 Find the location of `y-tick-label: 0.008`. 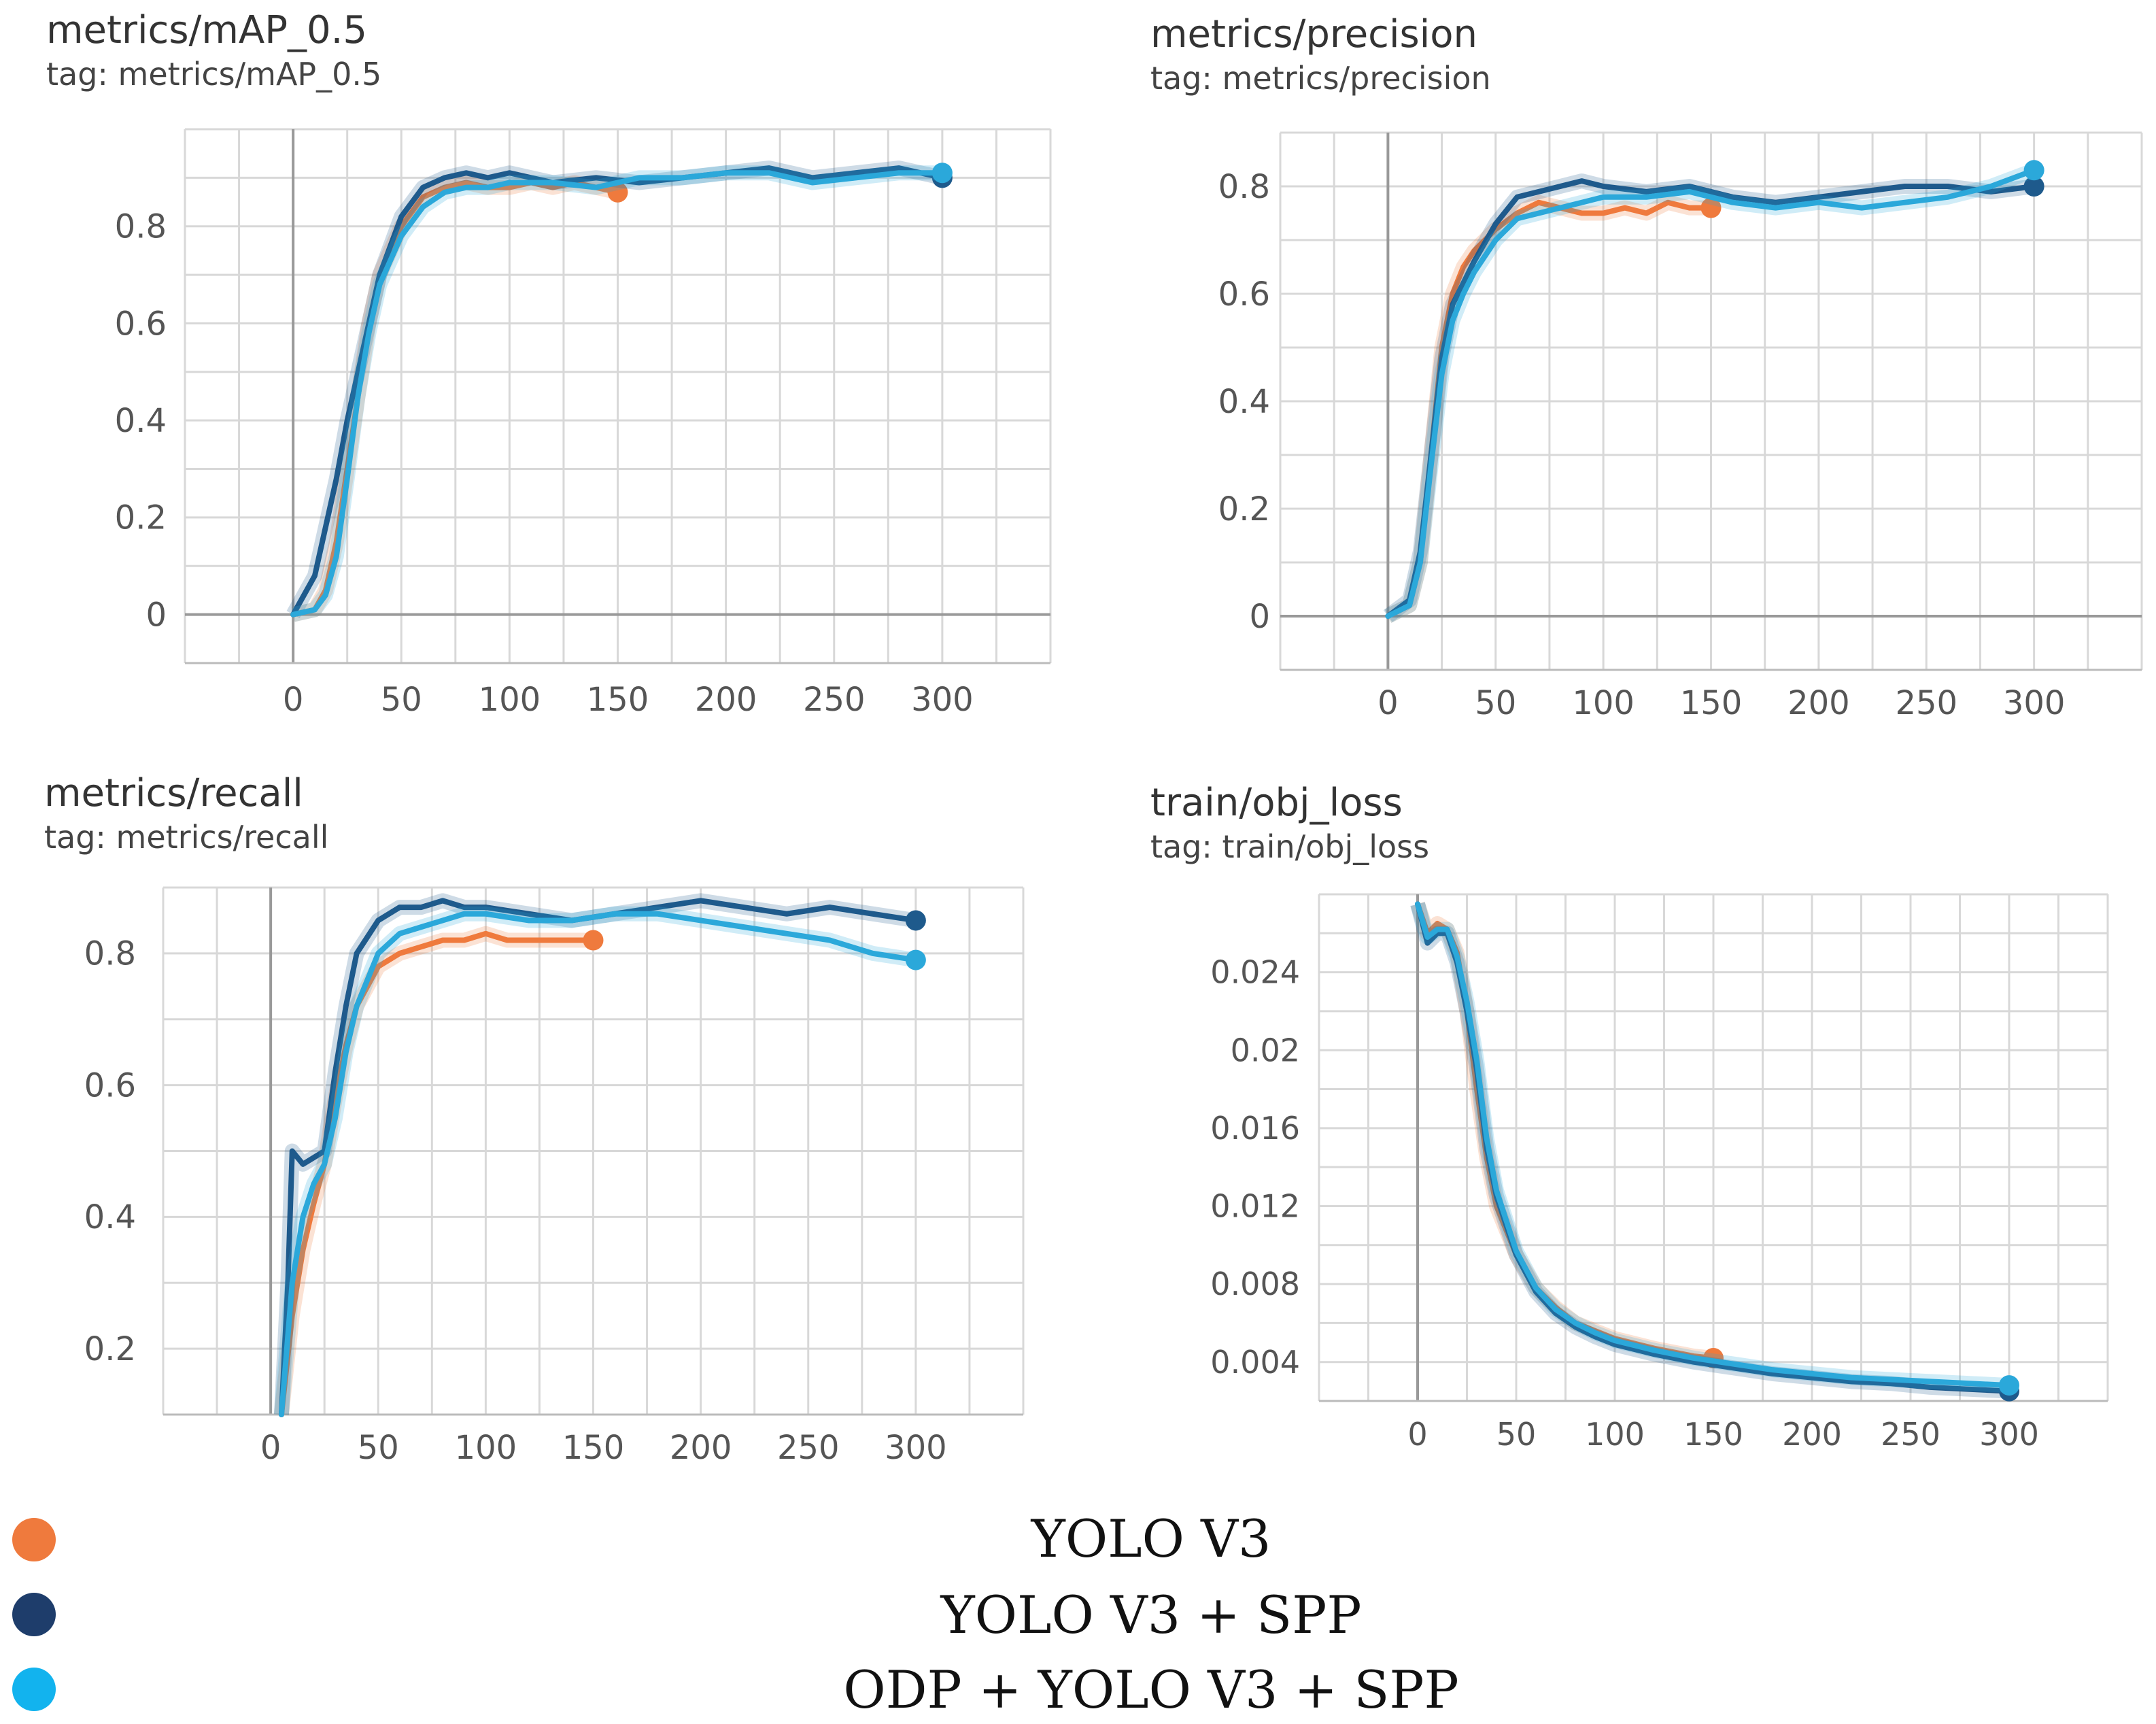

y-tick-label: 0.008 is located at coordinates (1255, 1284).